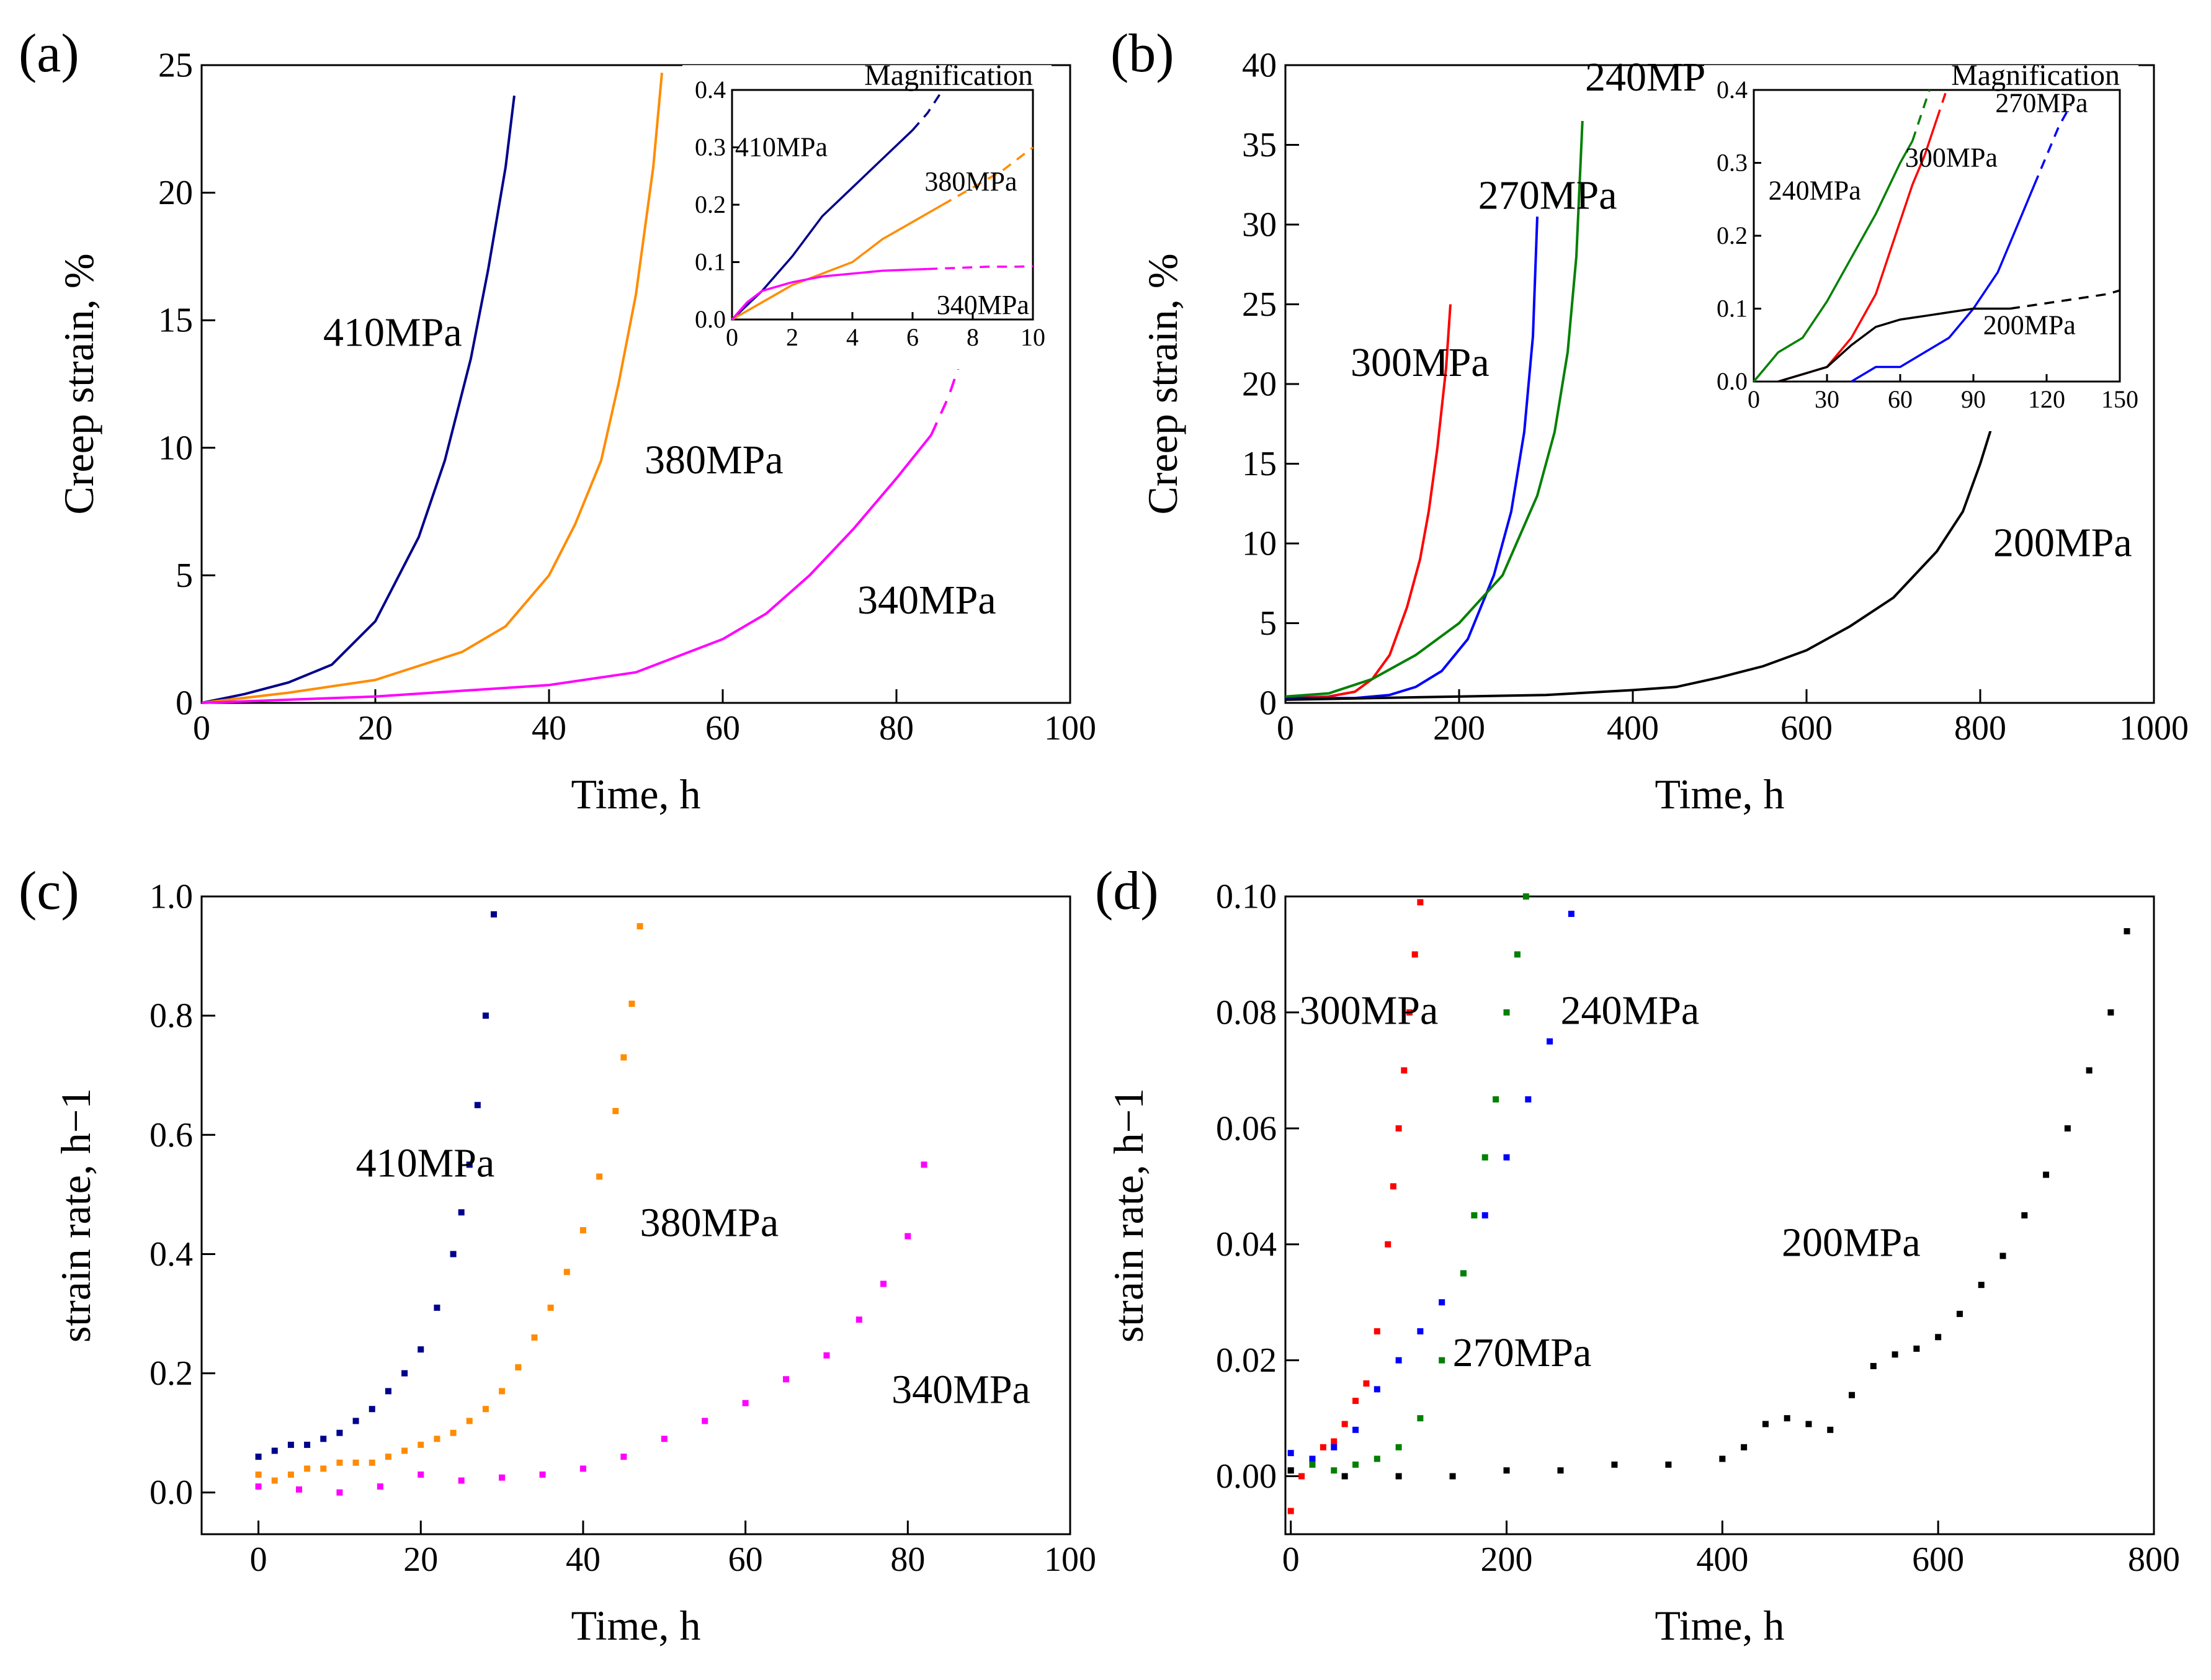 The height and width of the screenshot is (1680, 2211). Describe the element at coordinates (78, 383) in the screenshot. I see `y-axis-label: Creep strain, %` at that location.